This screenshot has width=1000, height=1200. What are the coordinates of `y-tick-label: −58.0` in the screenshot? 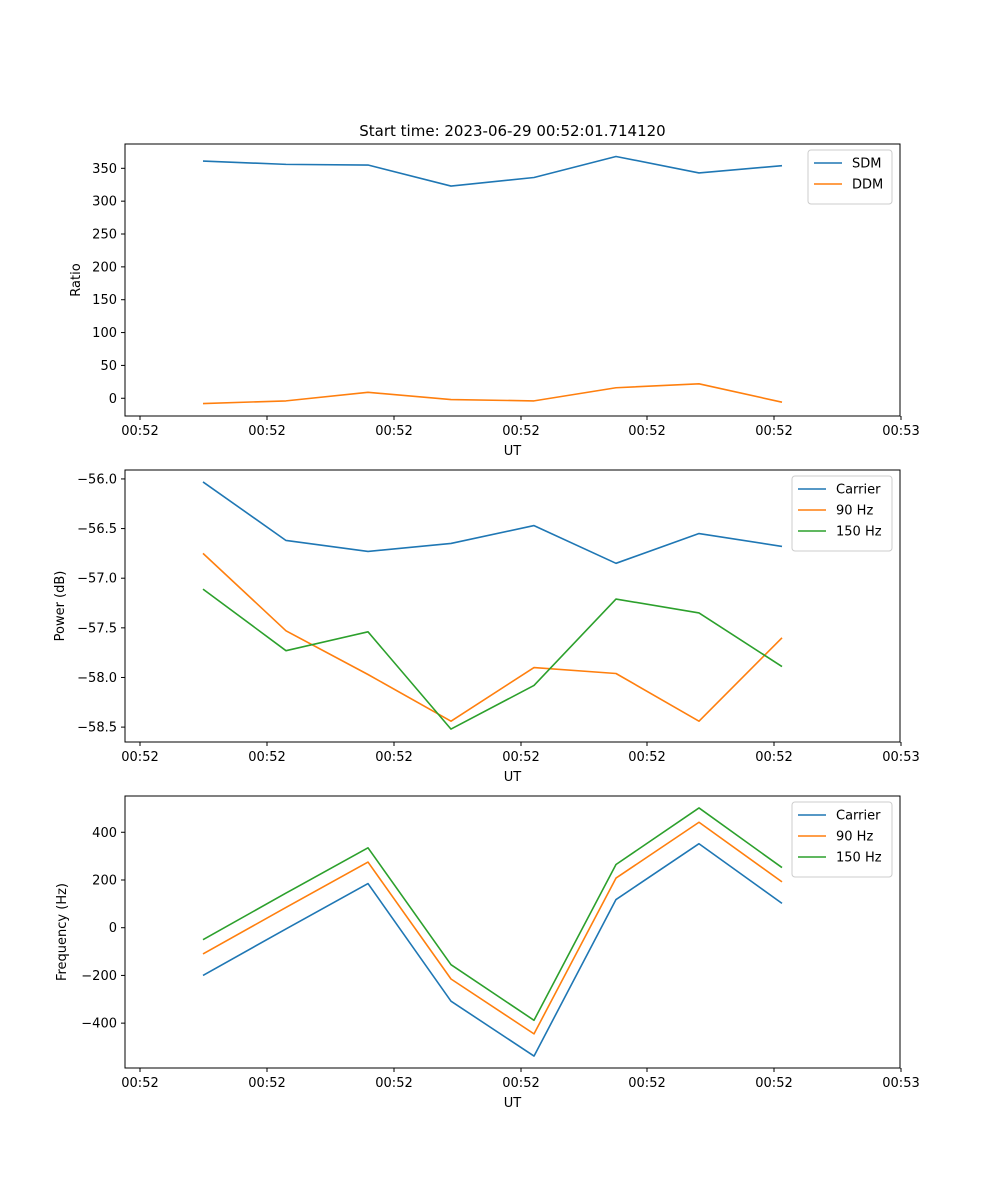 It's located at (97, 678).